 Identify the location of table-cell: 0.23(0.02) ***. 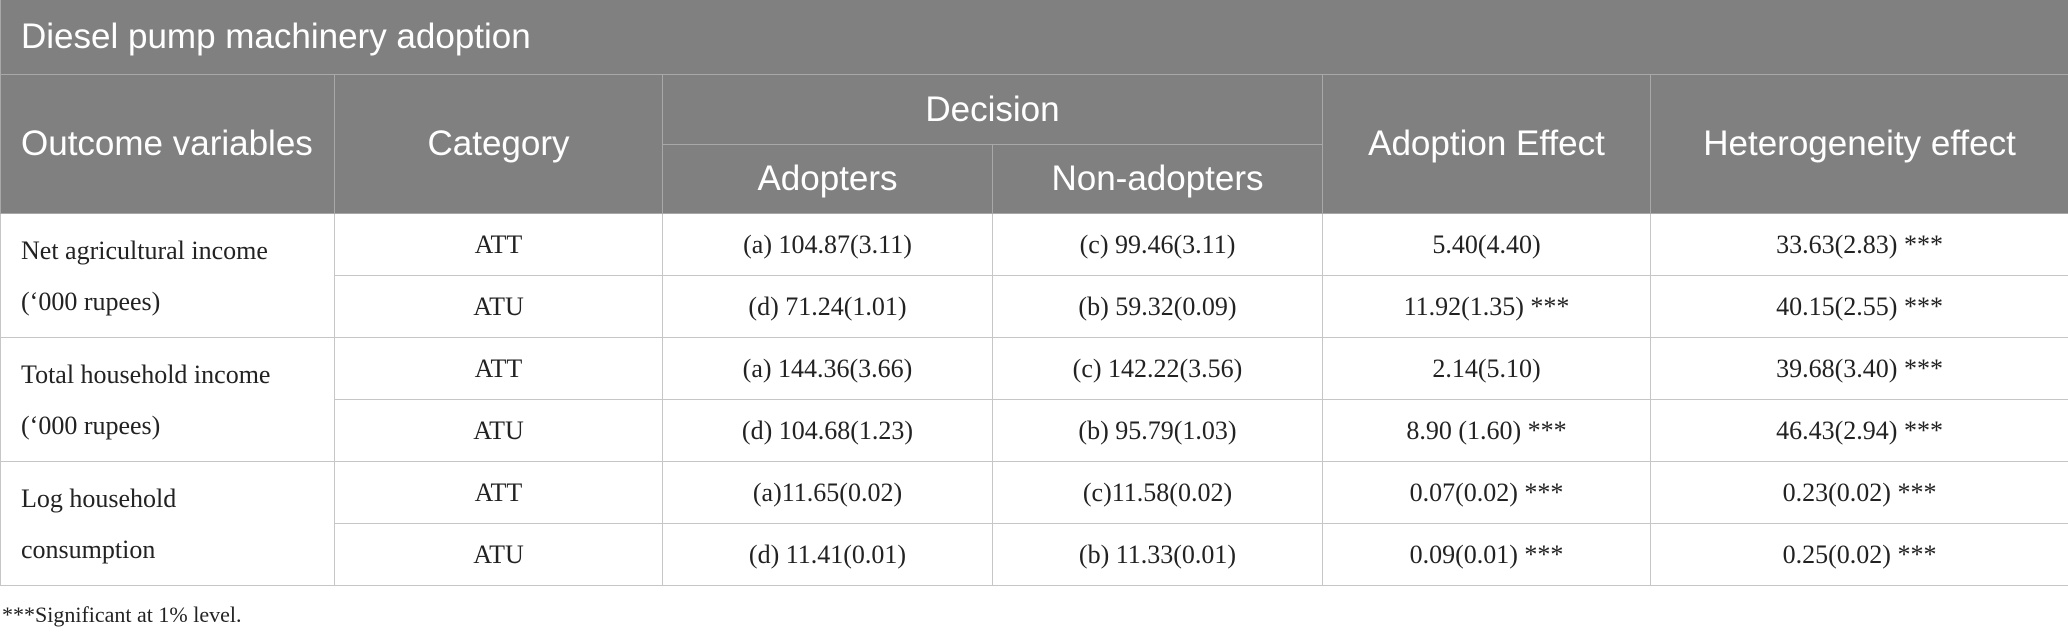
(1858, 492).